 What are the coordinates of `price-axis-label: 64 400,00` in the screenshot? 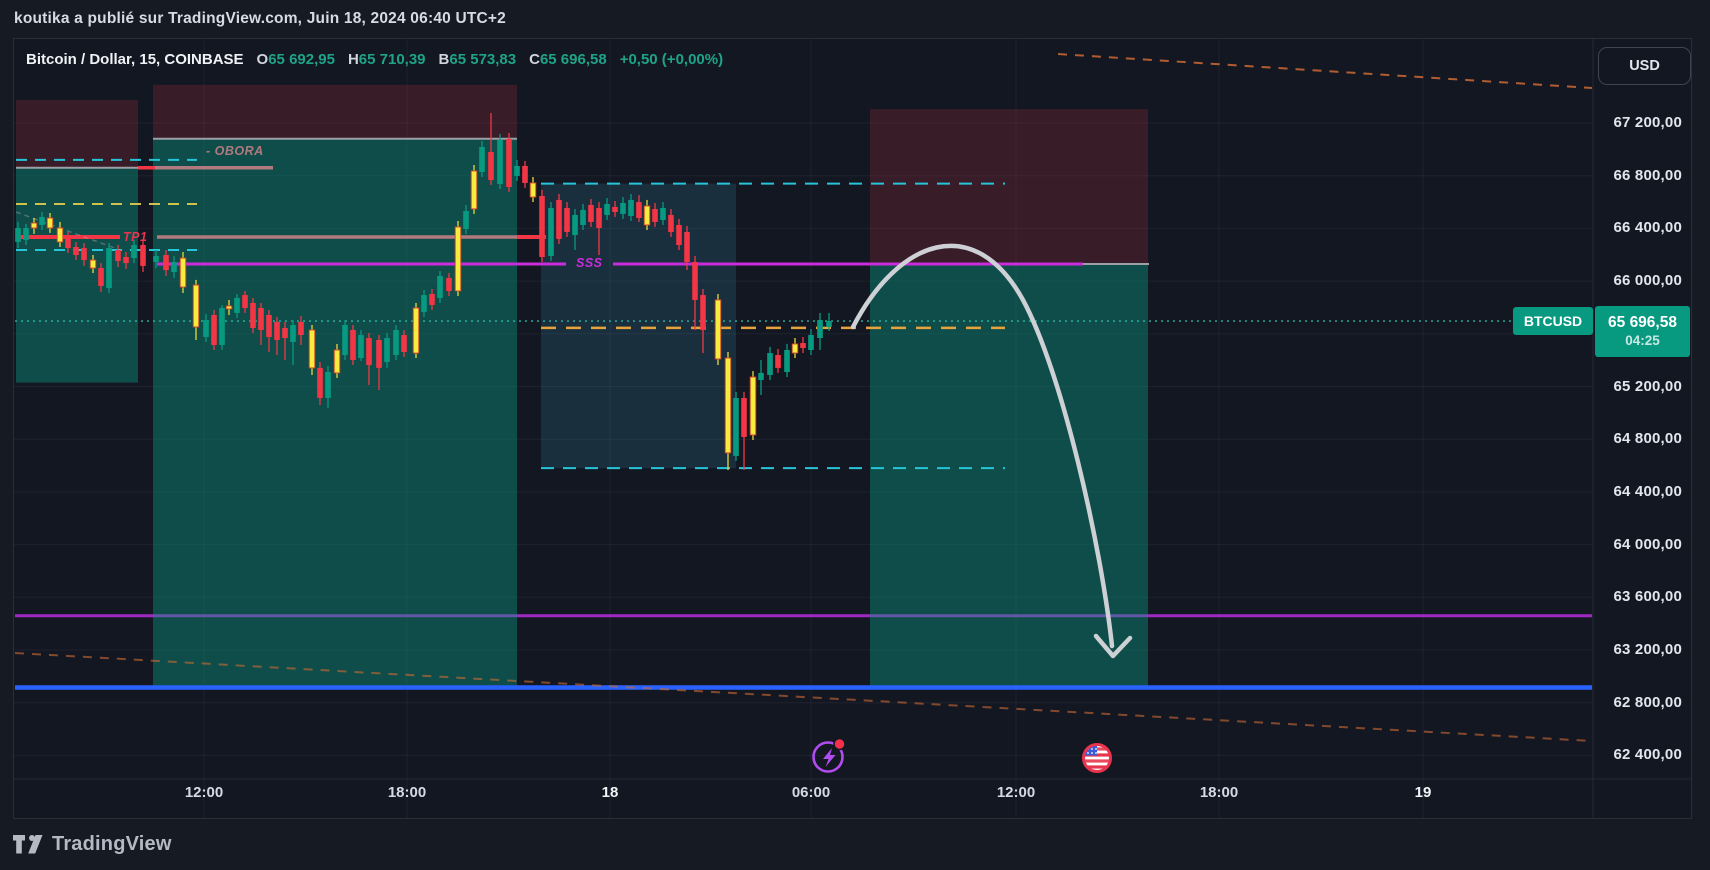 It's located at (1647, 491).